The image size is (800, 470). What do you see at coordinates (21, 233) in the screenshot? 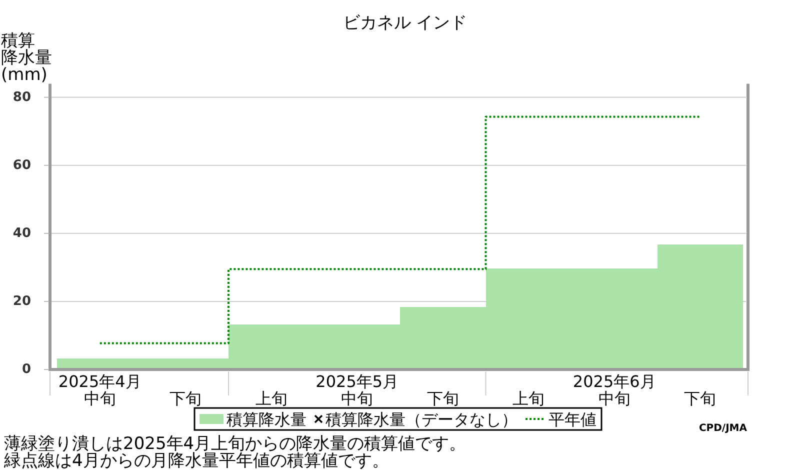
I see `y-tick-label: 40` at bounding box center [21, 233].